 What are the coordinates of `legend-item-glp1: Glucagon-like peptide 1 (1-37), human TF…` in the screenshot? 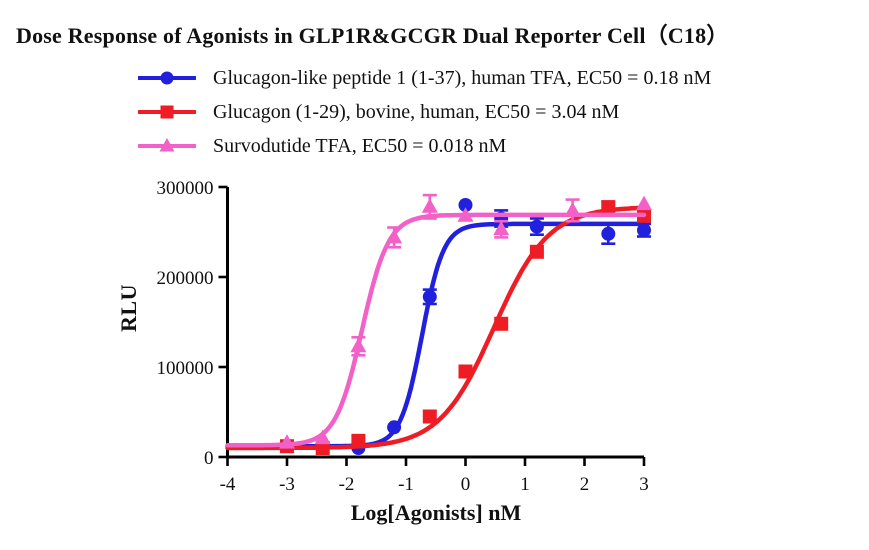 It's located at (424, 78).